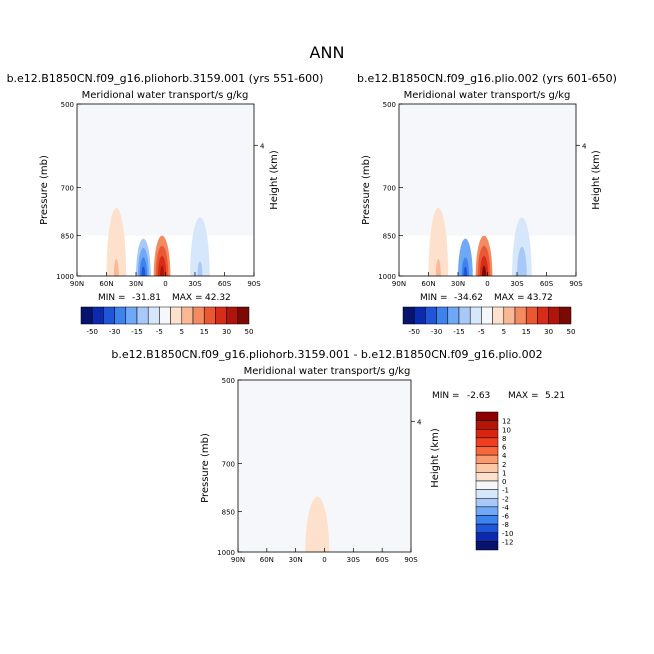  Describe the element at coordinates (523, 396) in the screenshot. I see `panel-3-max-label: MAX =` at that location.